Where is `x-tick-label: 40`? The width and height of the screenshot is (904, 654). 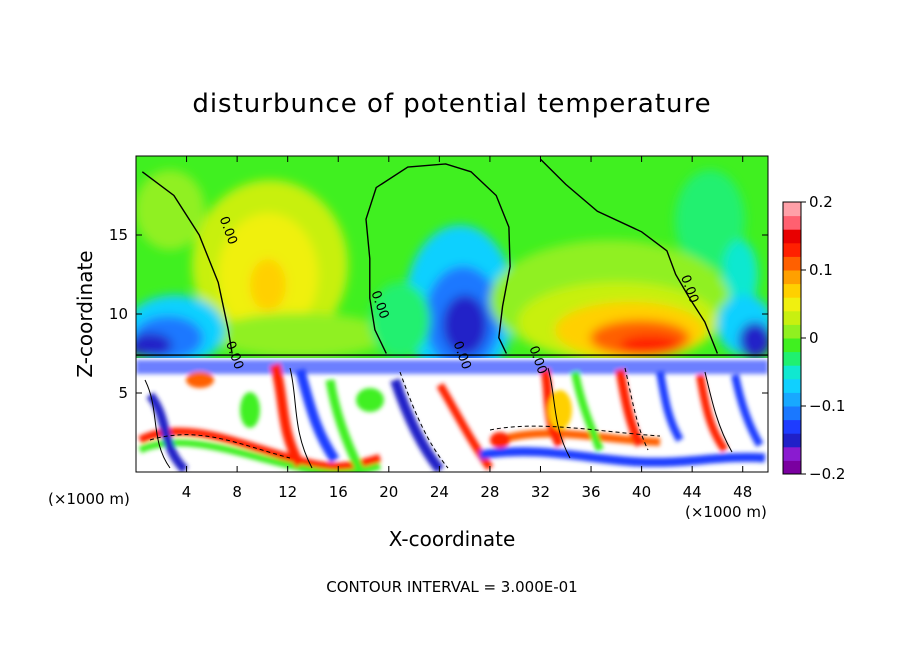
x-tick-label: 40 is located at coordinates (641, 492).